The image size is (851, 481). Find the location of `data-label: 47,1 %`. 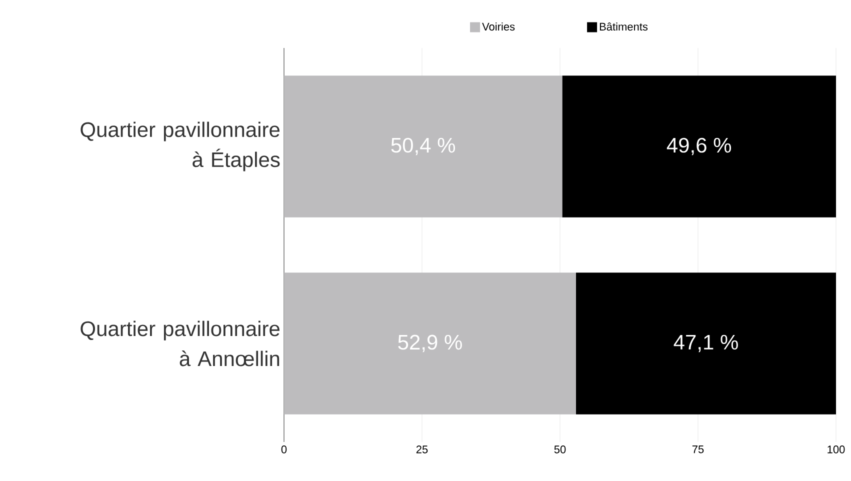

data-label: 47,1 % is located at coordinates (706, 343).